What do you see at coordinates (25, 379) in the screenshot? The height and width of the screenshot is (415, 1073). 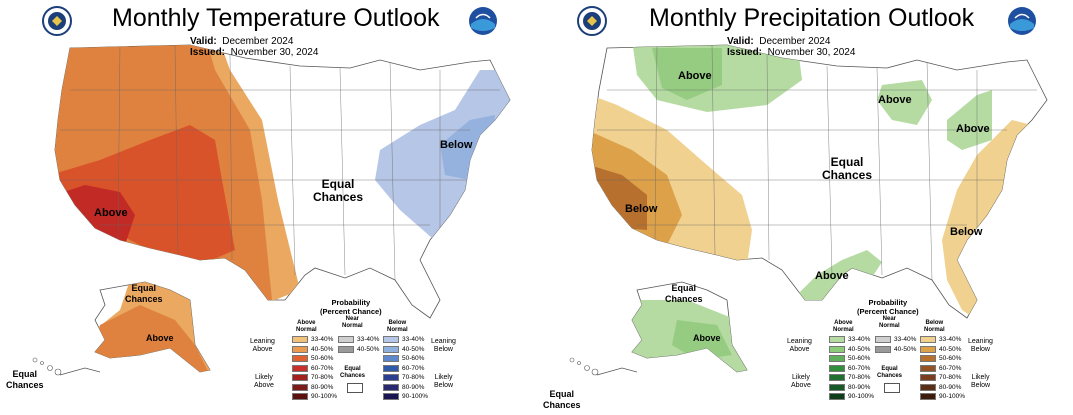 I see `temp-hi-equal-chances-label: Equal Chances` at bounding box center [25, 379].